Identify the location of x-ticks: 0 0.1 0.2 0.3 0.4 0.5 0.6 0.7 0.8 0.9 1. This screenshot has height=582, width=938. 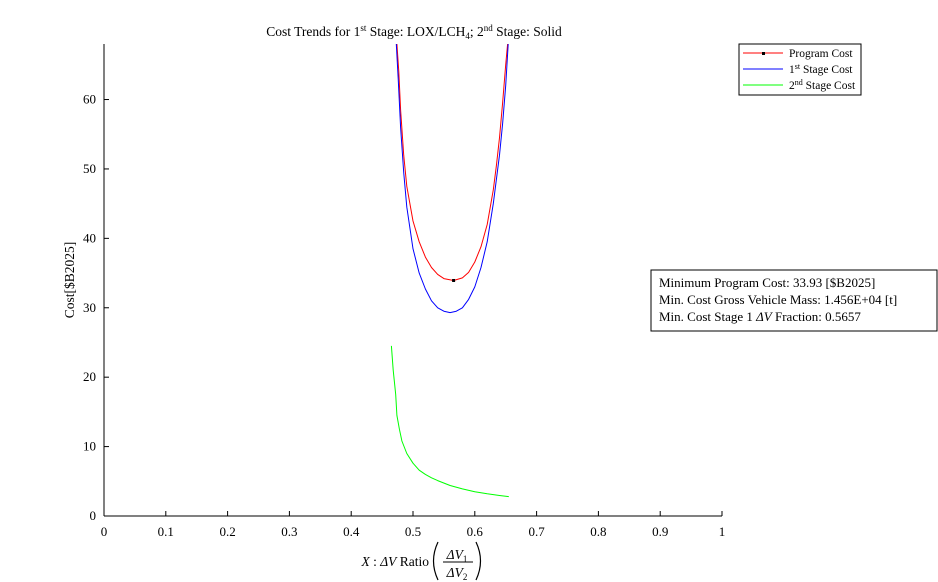
(413, 525).